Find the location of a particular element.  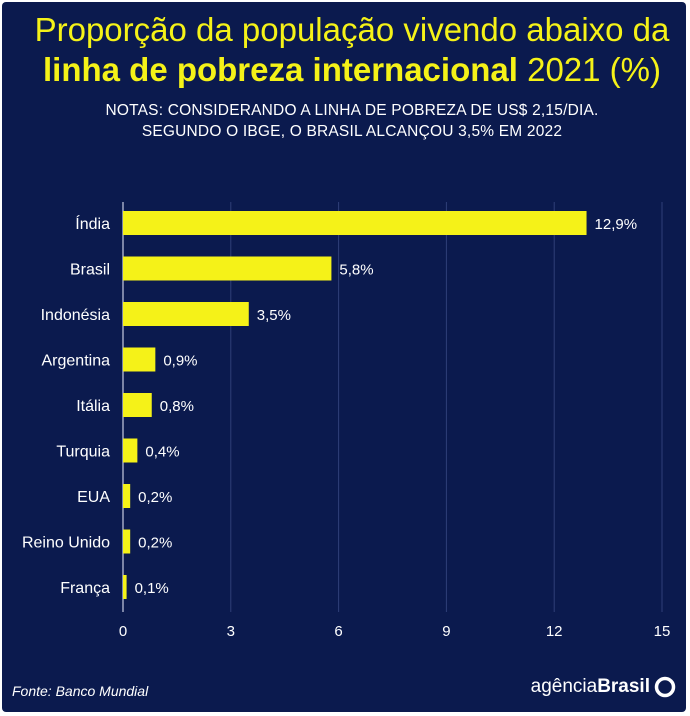

category-label: Índia is located at coordinates (92, 223).